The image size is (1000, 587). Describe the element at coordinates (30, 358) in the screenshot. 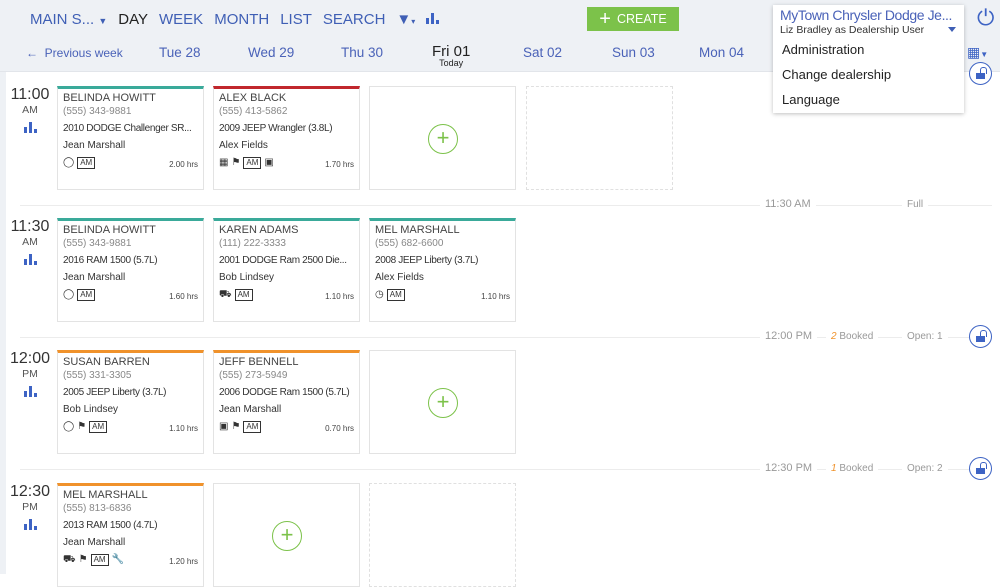

I see `time-hour: 12:00` at that location.